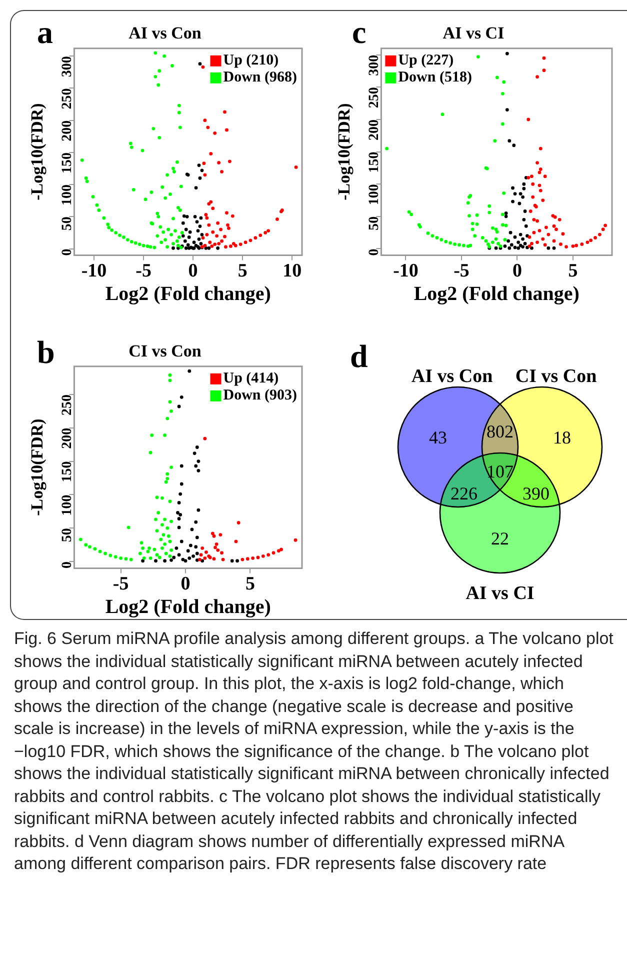 This screenshot has width=627, height=970. Describe the element at coordinates (426, 60) in the screenshot. I see `legend-label: Up (227)` at that location.